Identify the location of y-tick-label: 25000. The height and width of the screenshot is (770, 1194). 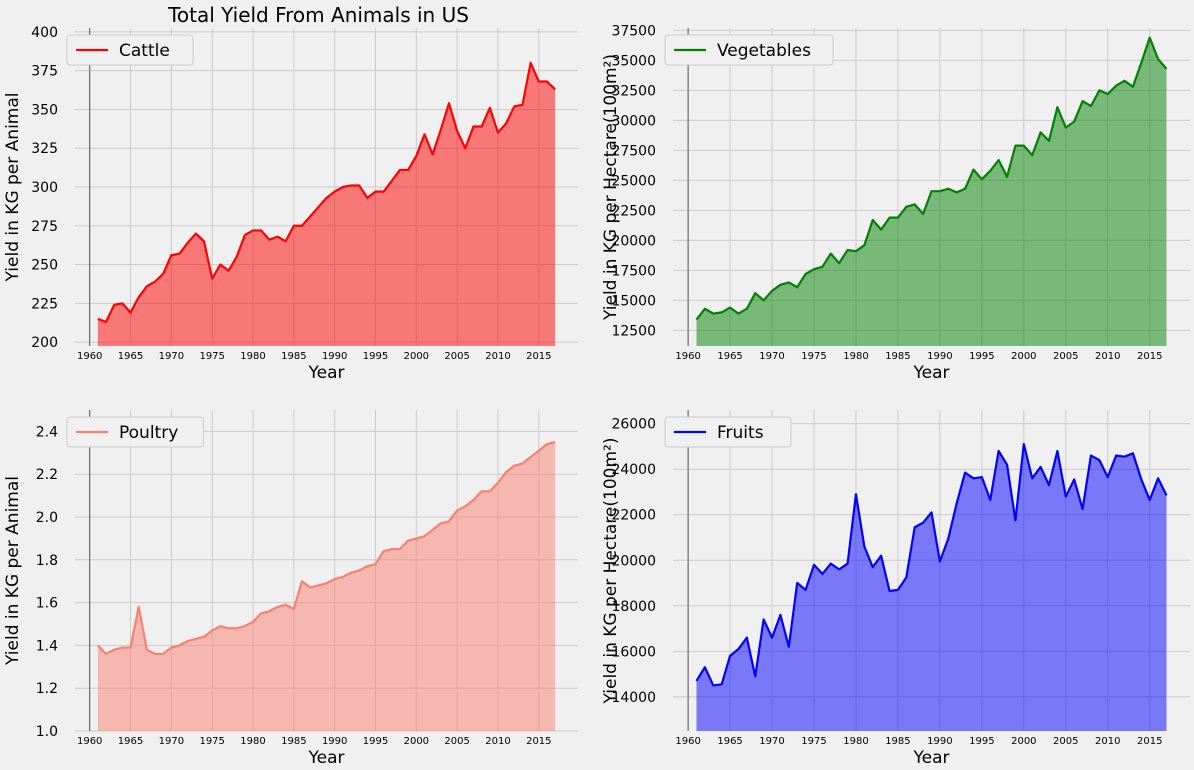
(633, 181).